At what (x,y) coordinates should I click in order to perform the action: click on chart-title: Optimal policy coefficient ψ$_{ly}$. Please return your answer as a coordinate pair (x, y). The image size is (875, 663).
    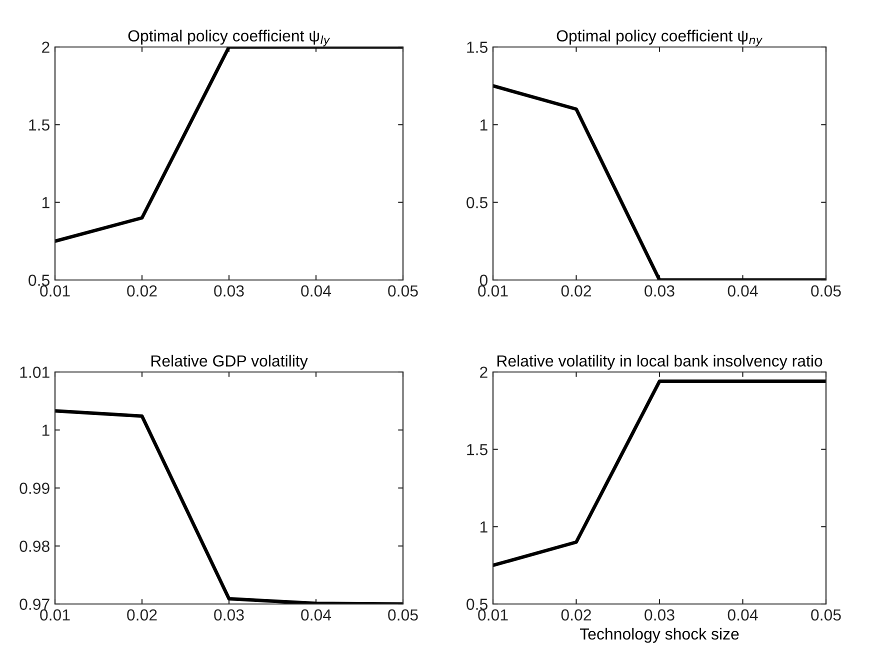
    Looking at the image, I should click on (229, 38).